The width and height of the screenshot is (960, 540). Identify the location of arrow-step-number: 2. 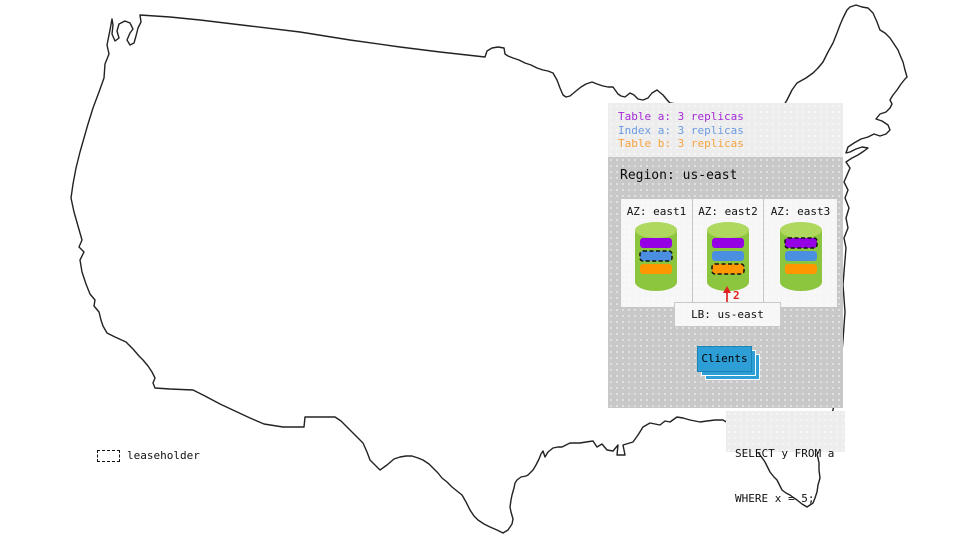
(736, 295).